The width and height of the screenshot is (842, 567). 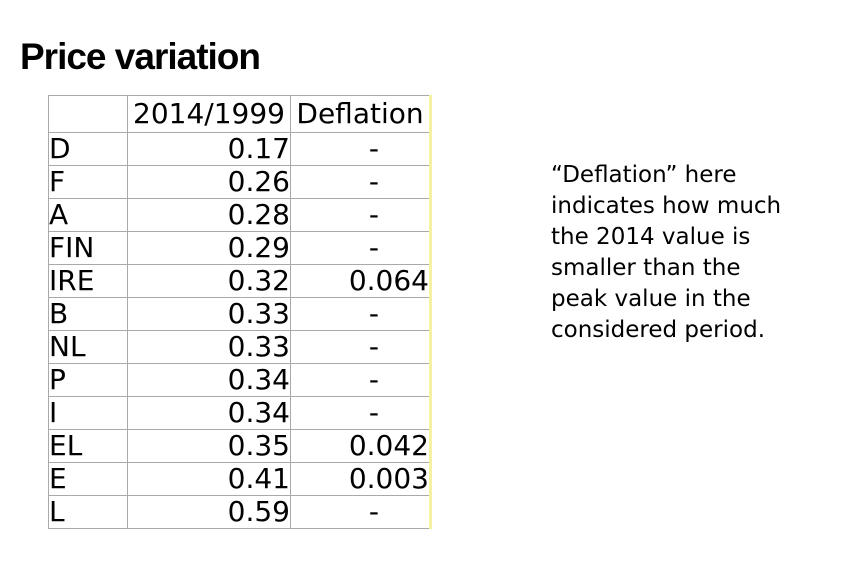 I want to click on table-row: NL 0.33 -, so click(x=239, y=347).